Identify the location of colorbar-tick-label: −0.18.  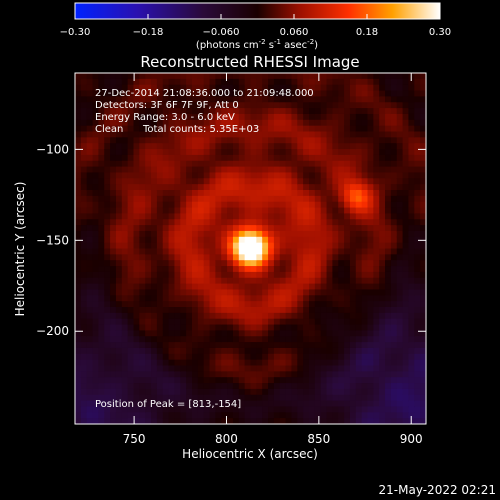
(148, 32).